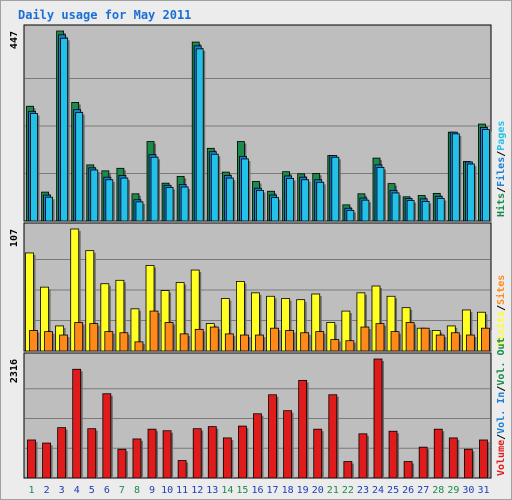  What do you see at coordinates (408, 490) in the screenshot?
I see `day-label-26: 26` at bounding box center [408, 490].